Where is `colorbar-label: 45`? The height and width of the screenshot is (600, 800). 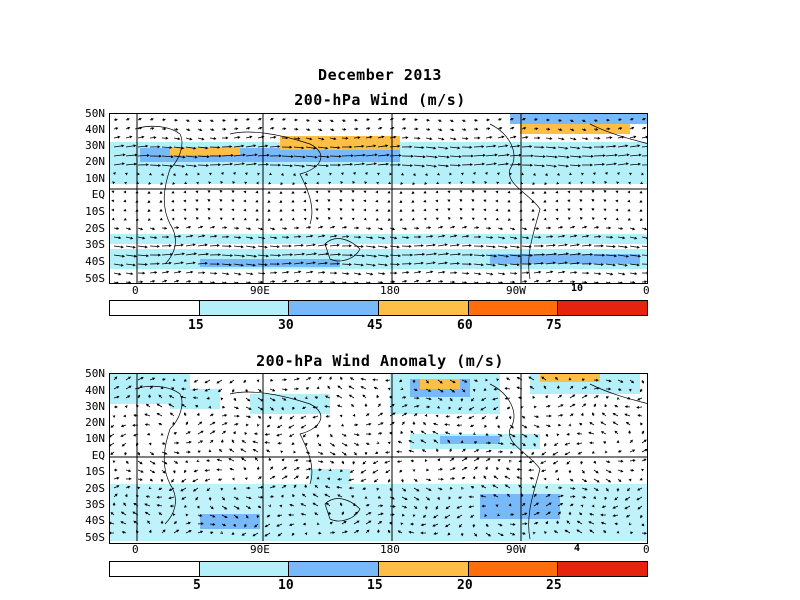
colorbar-label: 45 is located at coordinates (375, 325).